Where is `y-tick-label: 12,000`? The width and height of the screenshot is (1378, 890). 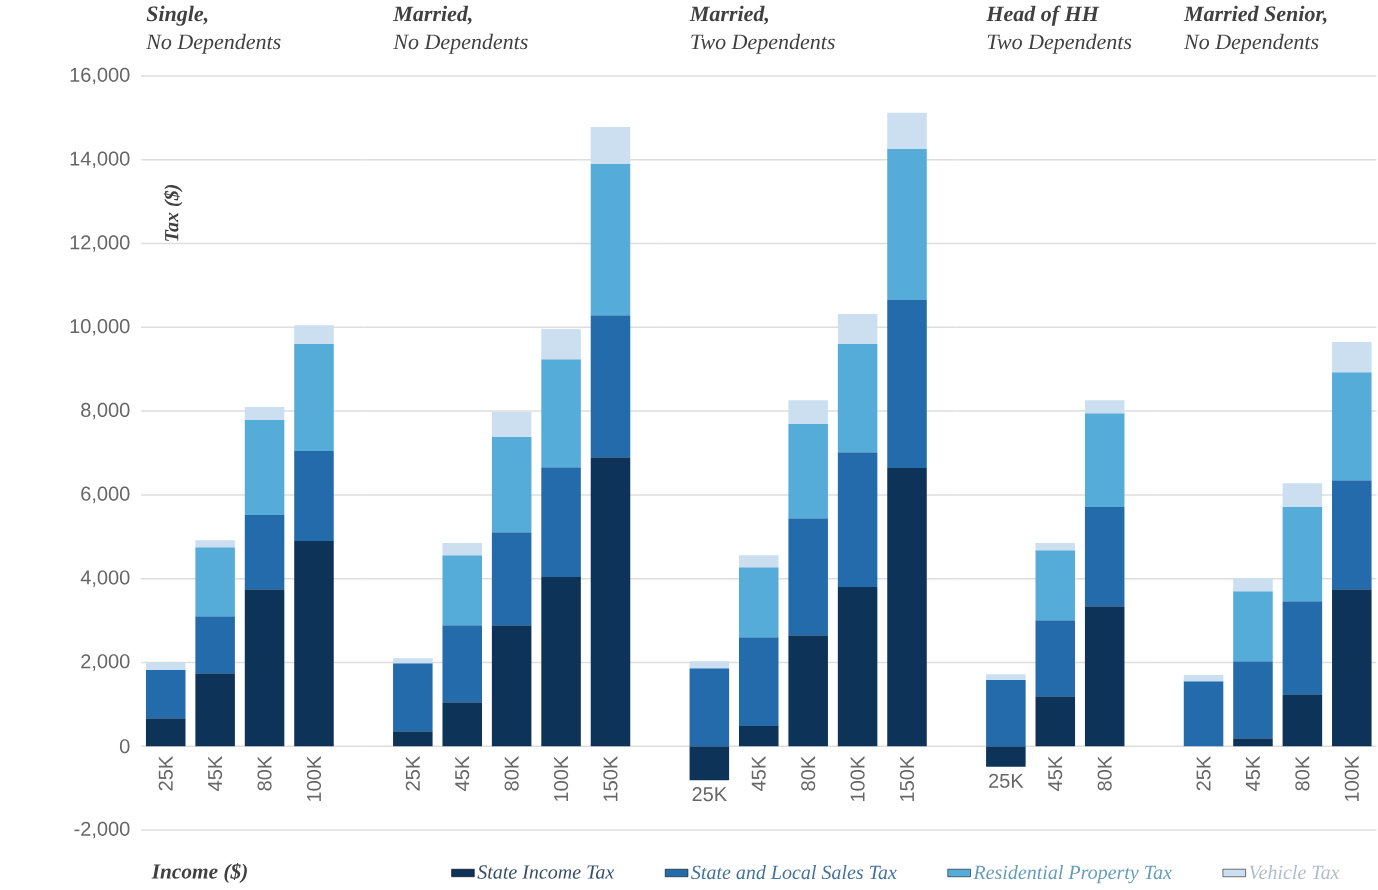 y-tick-label: 12,000 is located at coordinates (100, 243).